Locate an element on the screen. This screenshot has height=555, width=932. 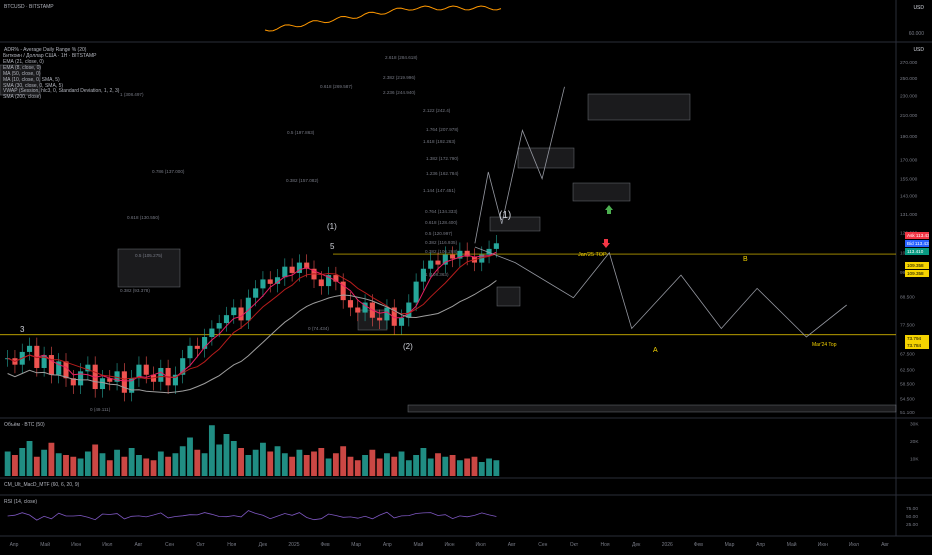
price-tag-6: 73.784 is located at coordinates (917, 345).